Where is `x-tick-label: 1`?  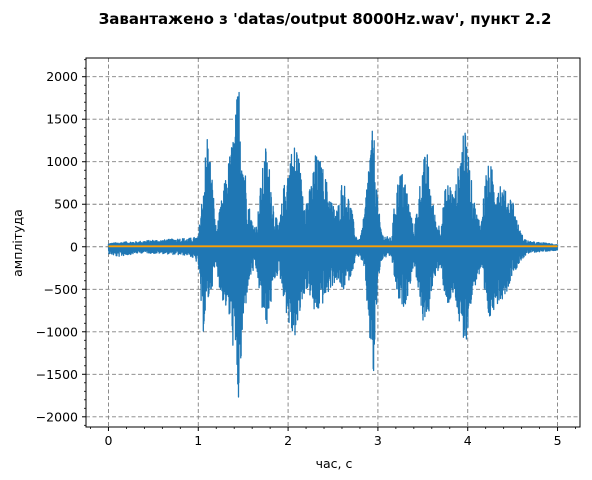 x-tick-label: 1 is located at coordinates (198, 440).